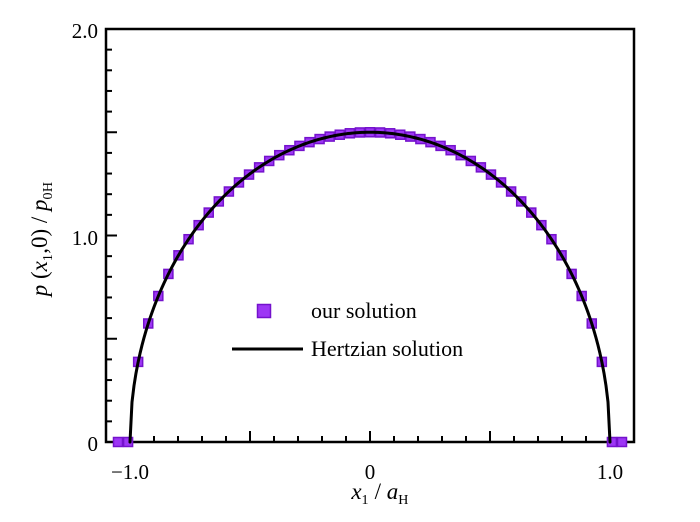 This screenshot has height=522, width=700. I want to click on xlabel-slash: /, so click(377, 491).